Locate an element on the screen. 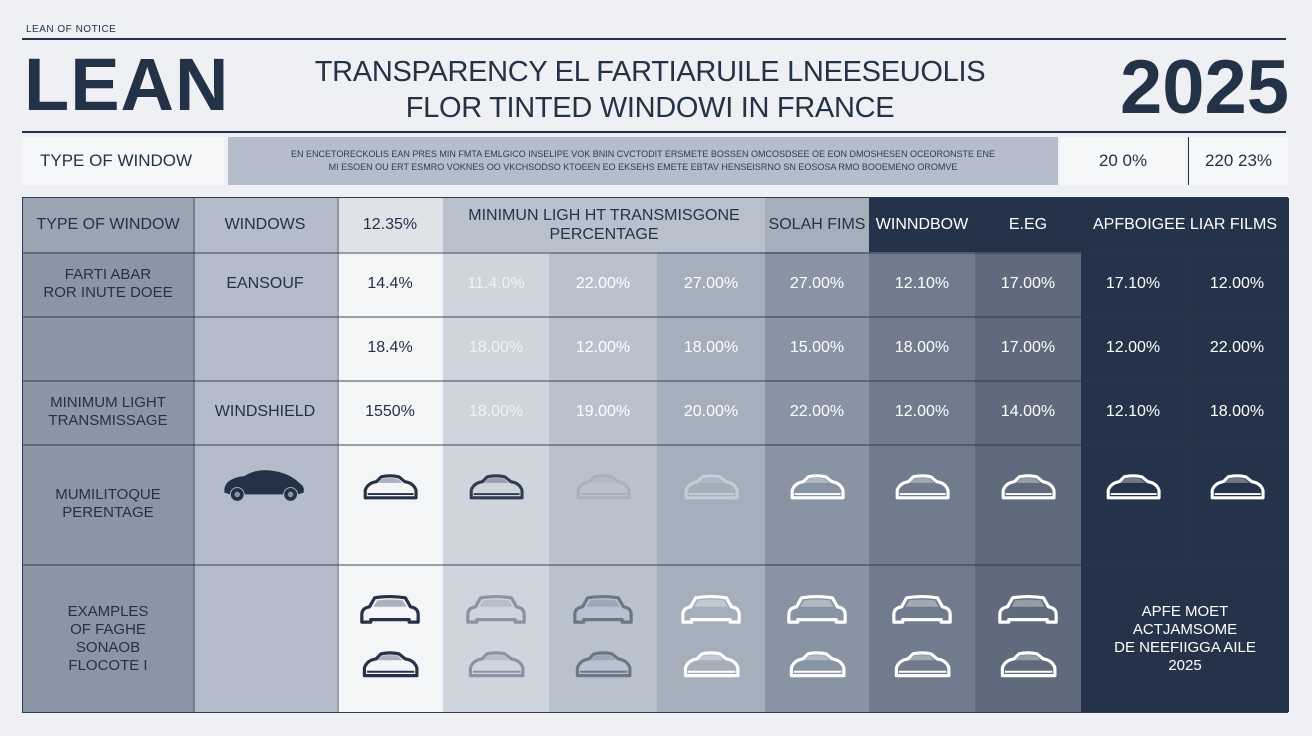  col-bg-c4 is located at coordinates (817, 455).